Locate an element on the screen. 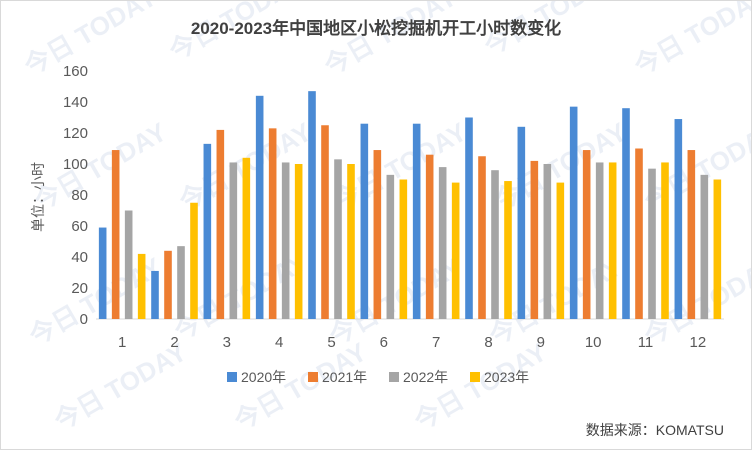 This screenshot has width=752, height=454. chart-title: 2020-2023年中国地区小松挖掘机开工小时数变化 is located at coordinates (376, 28).